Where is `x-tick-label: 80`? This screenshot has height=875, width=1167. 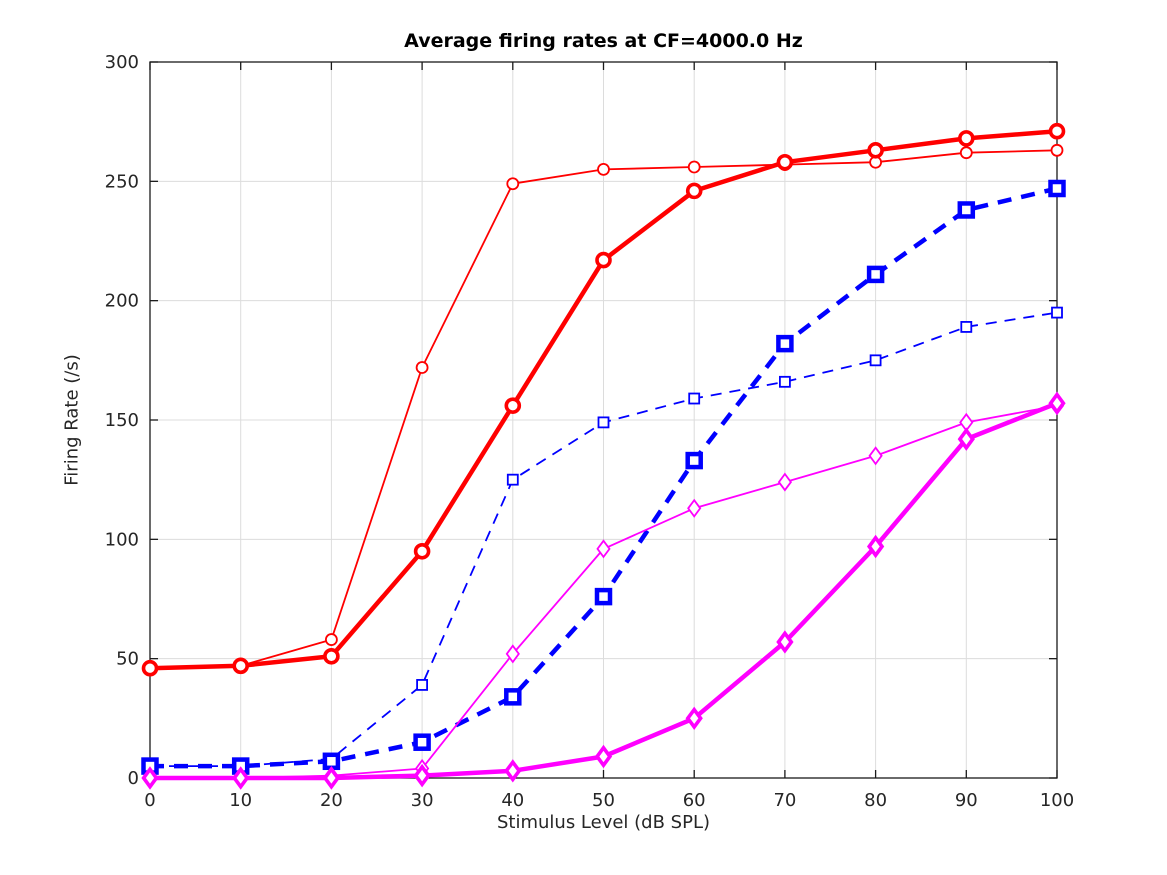 x-tick-label: 80 is located at coordinates (875, 800).